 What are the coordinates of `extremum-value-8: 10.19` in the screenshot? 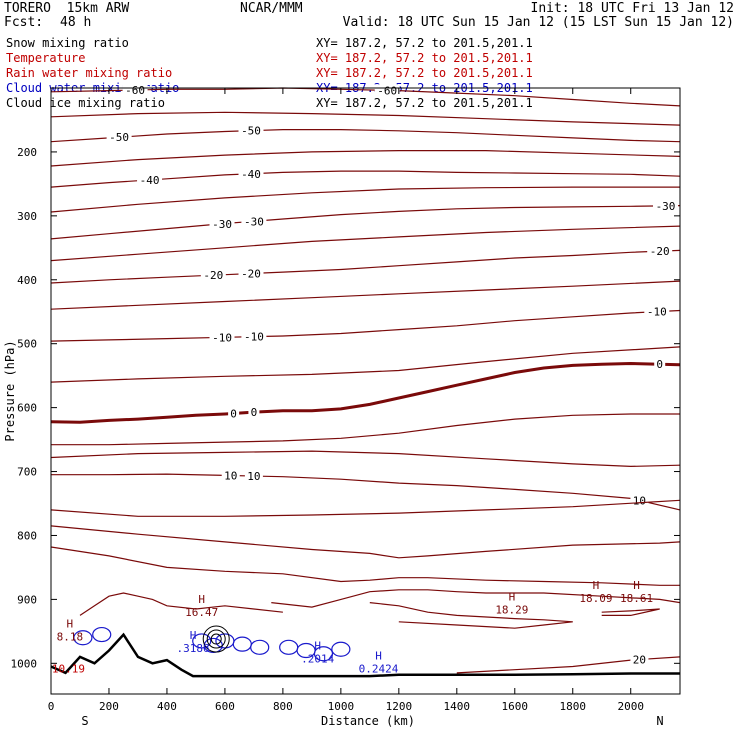 It's located at (68, 668).